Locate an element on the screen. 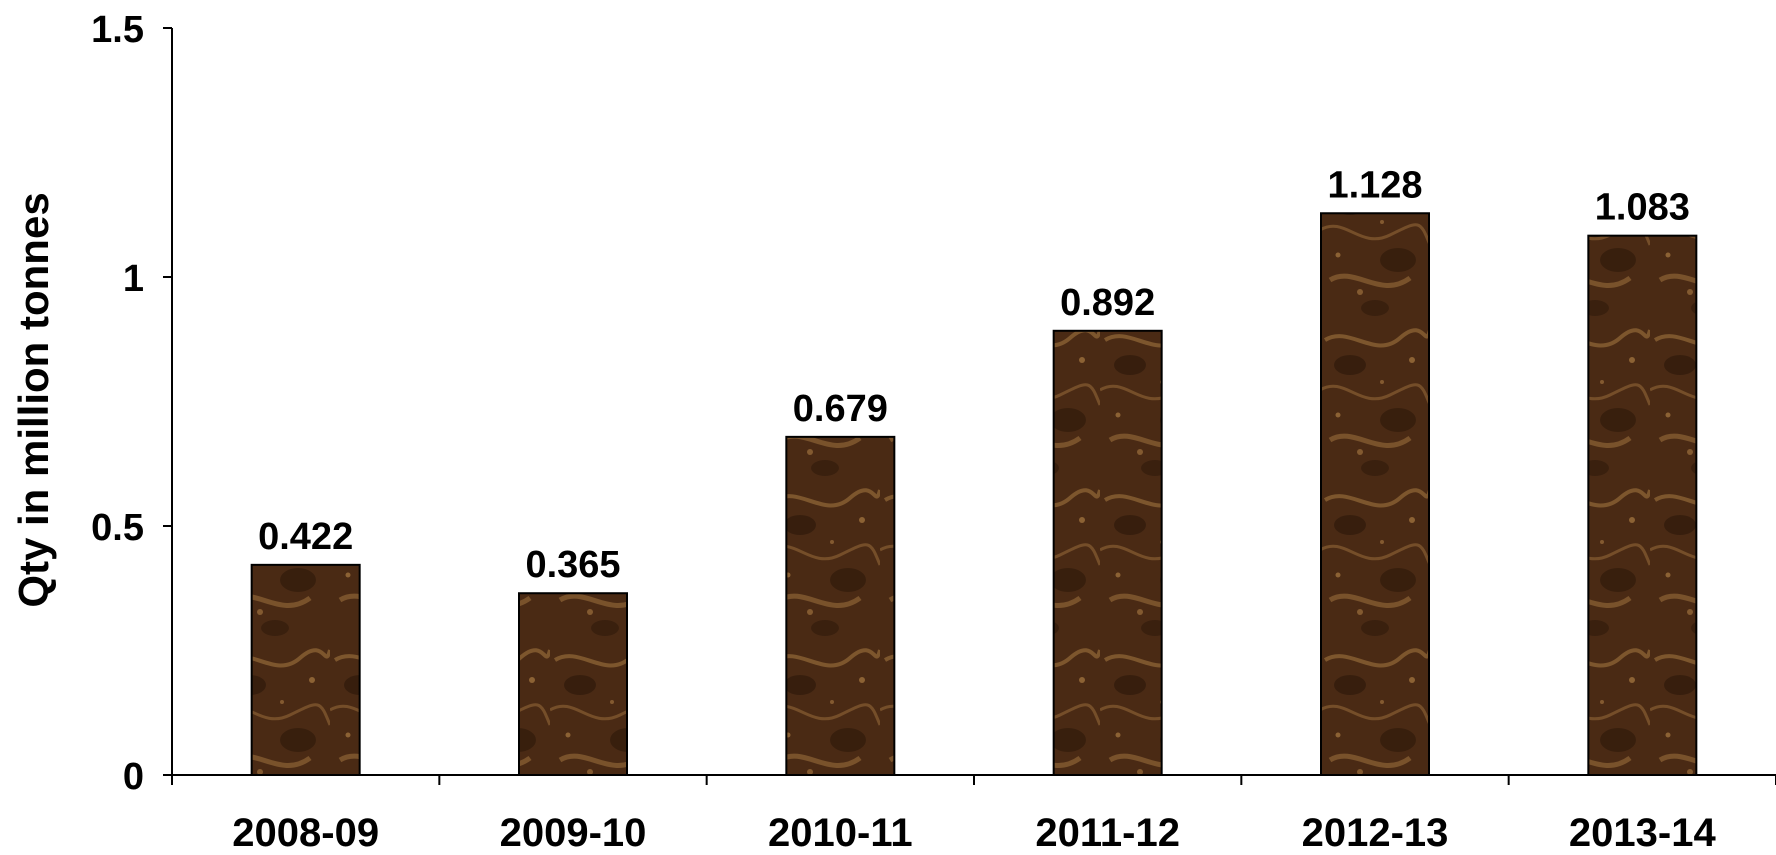 This screenshot has width=1776, height=855. x-tick-label: 2013-14 is located at coordinates (1643, 830).